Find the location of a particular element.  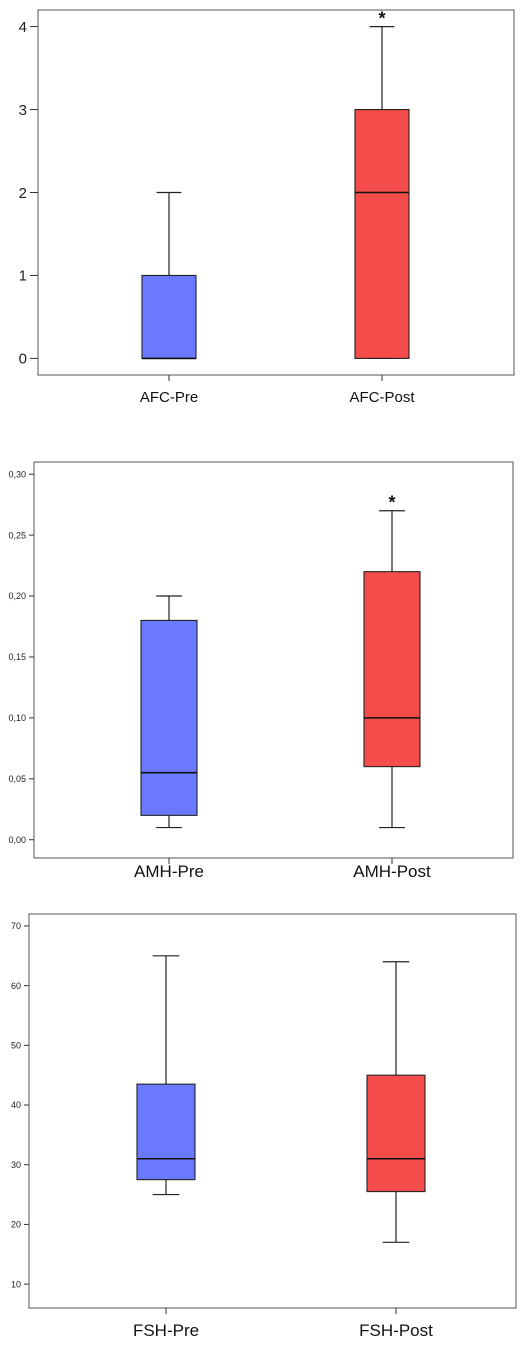

y-tick-label: 0,10 is located at coordinates (17, 718).